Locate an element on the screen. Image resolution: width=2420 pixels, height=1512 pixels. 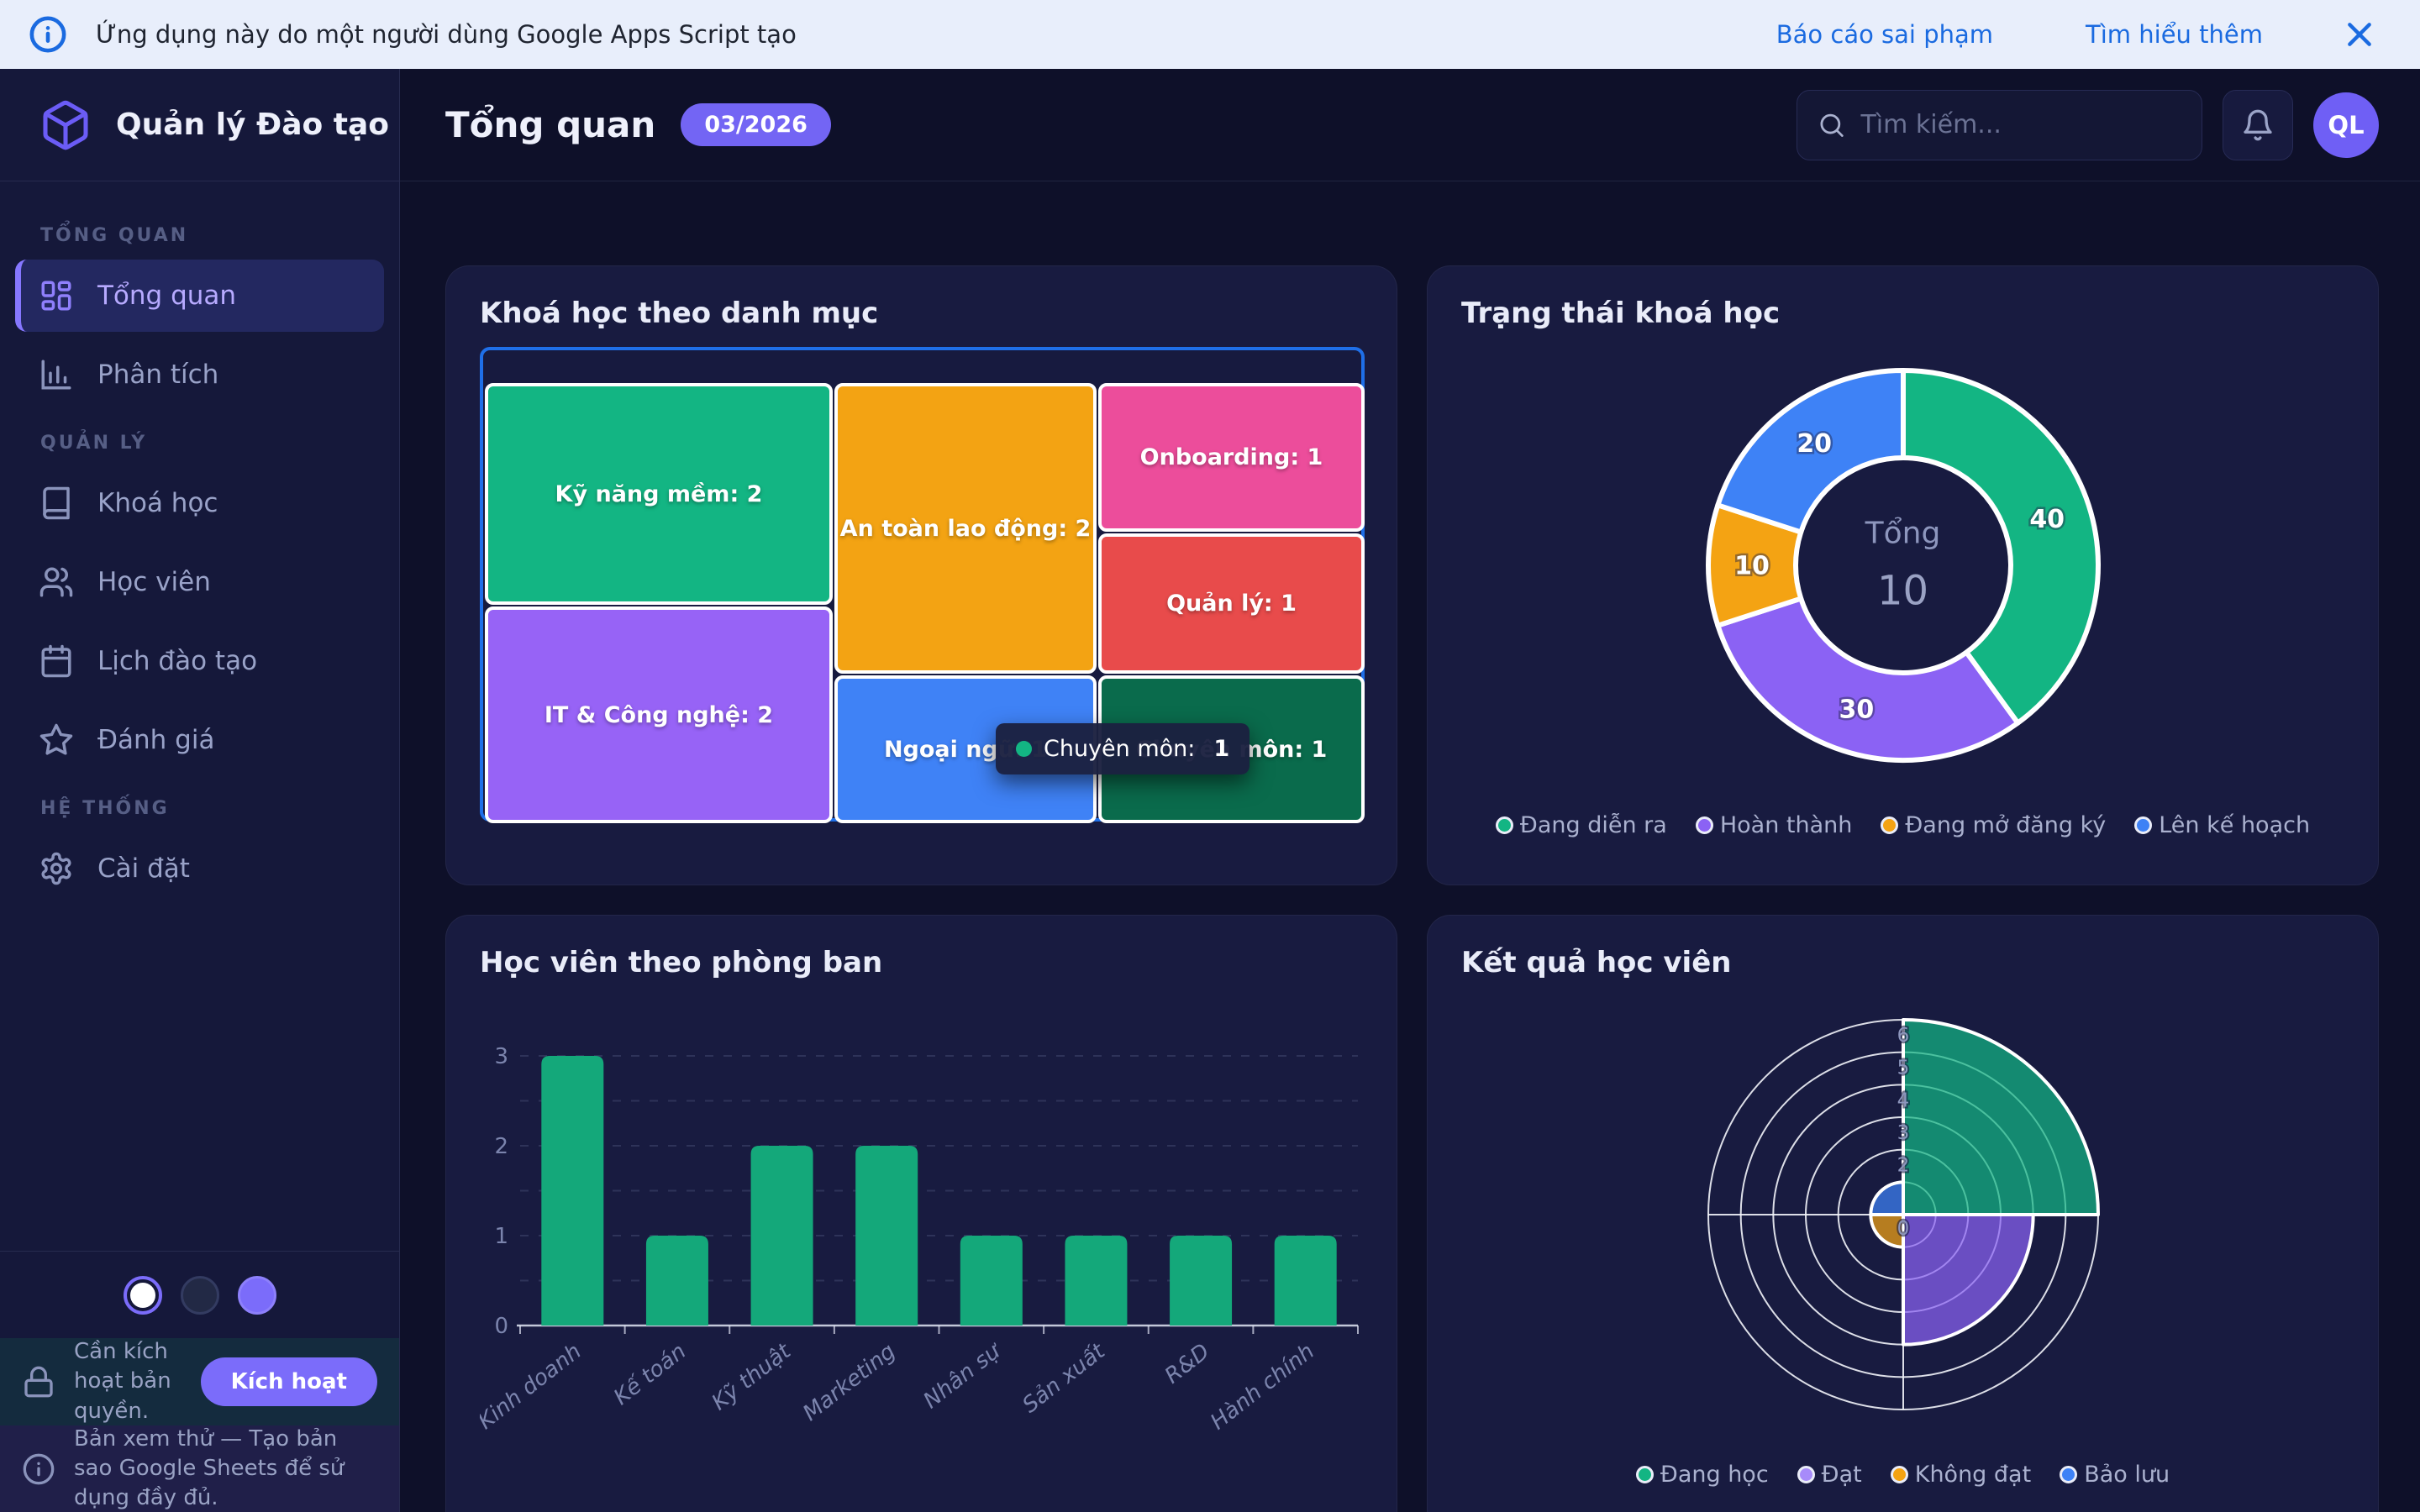
radial-axis-label: 5 is located at coordinates (1903, 1068).